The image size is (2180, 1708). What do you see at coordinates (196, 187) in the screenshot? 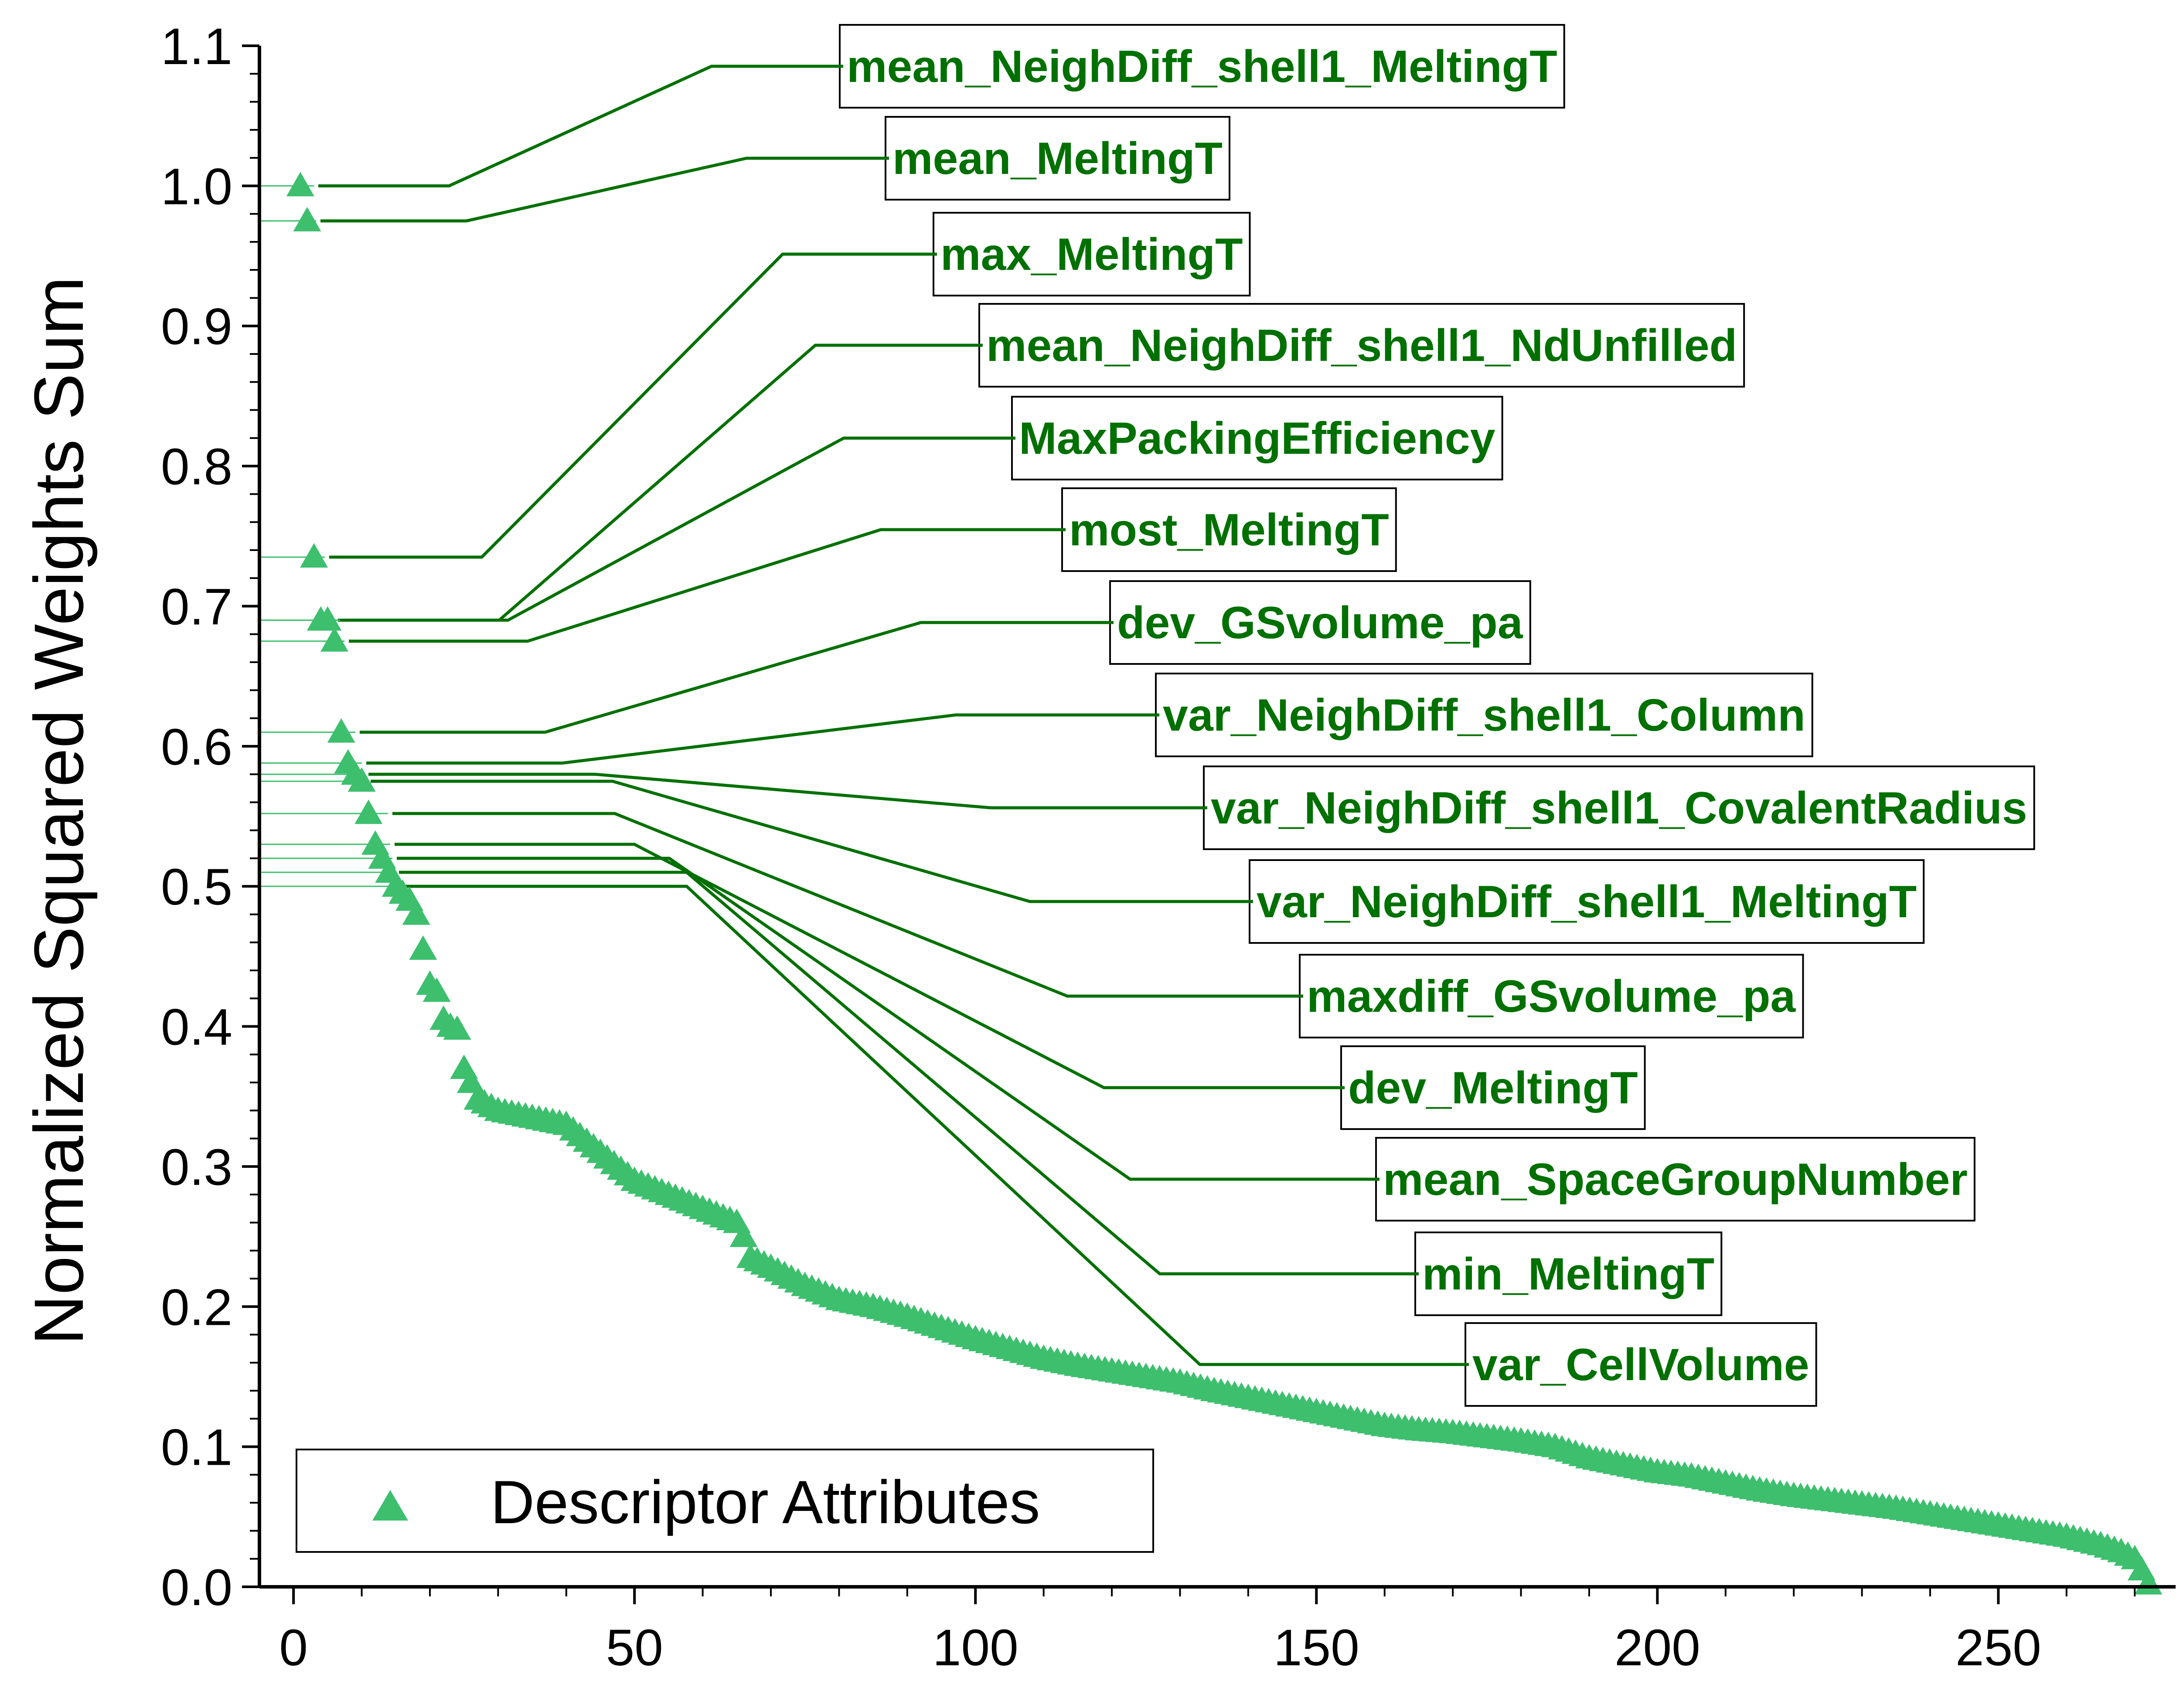
I see `y-tick-label: 1.0` at bounding box center [196, 187].